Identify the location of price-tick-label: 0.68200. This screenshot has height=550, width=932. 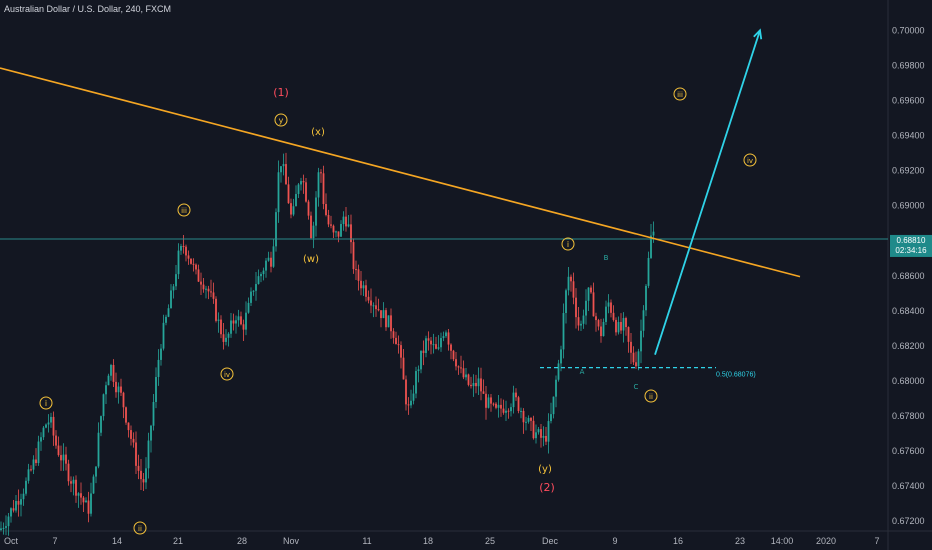
(908, 346).